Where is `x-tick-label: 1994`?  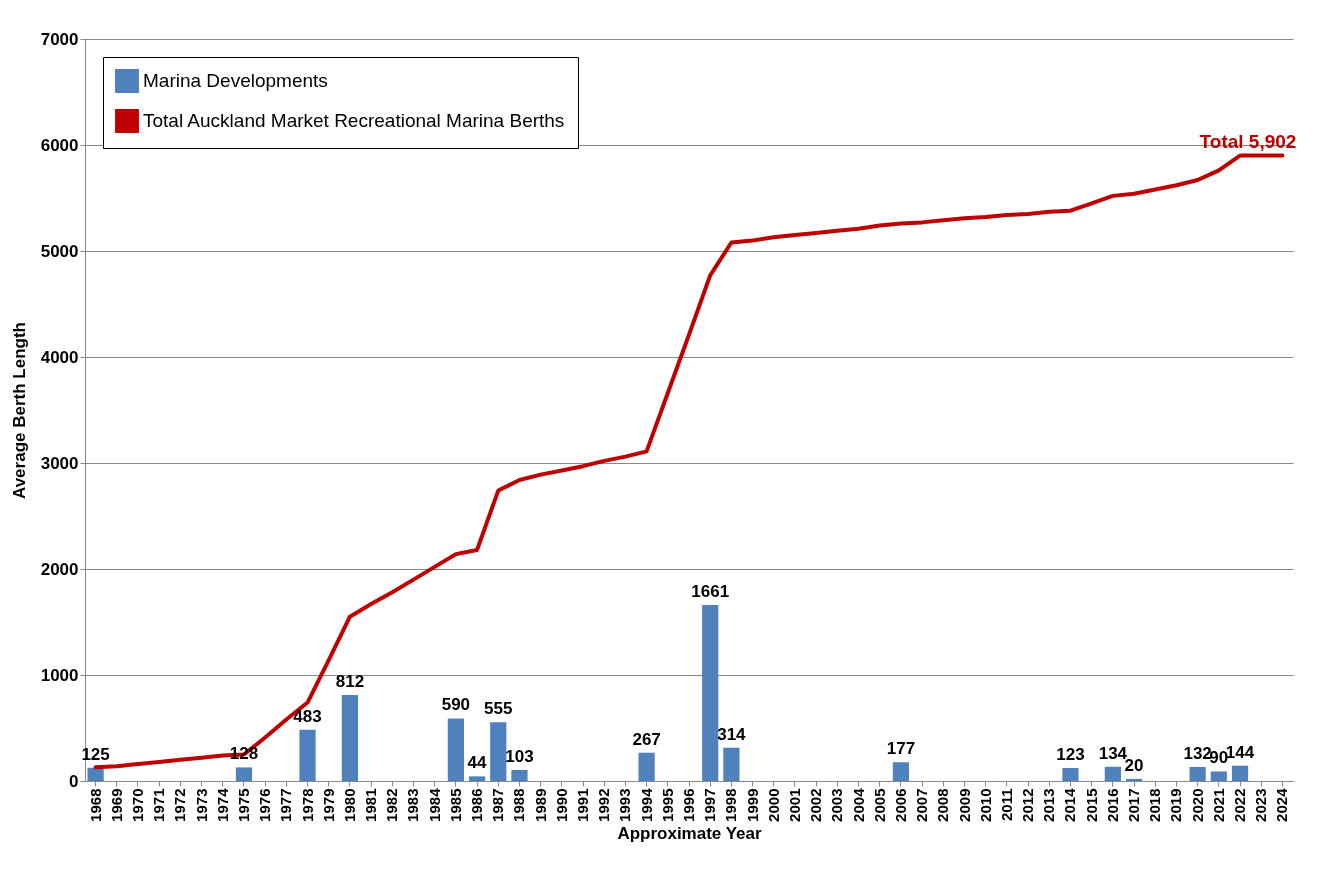 x-tick-label: 1994 is located at coordinates (646, 804).